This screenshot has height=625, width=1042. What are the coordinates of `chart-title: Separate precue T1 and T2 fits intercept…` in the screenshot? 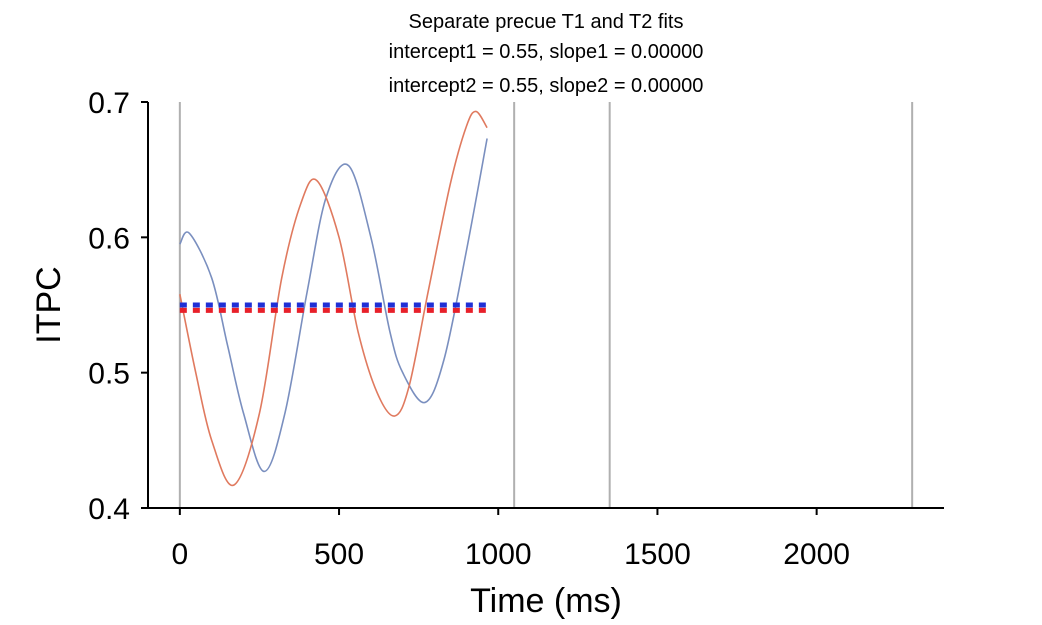 It's located at (546, 54).